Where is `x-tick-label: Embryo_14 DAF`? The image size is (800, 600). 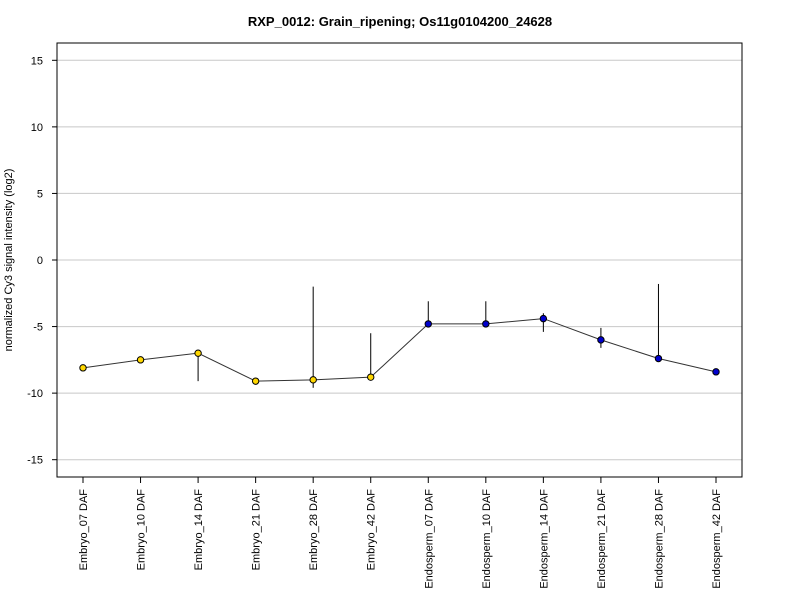 x-tick-label: Embryo_14 DAF is located at coordinates (199, 530).